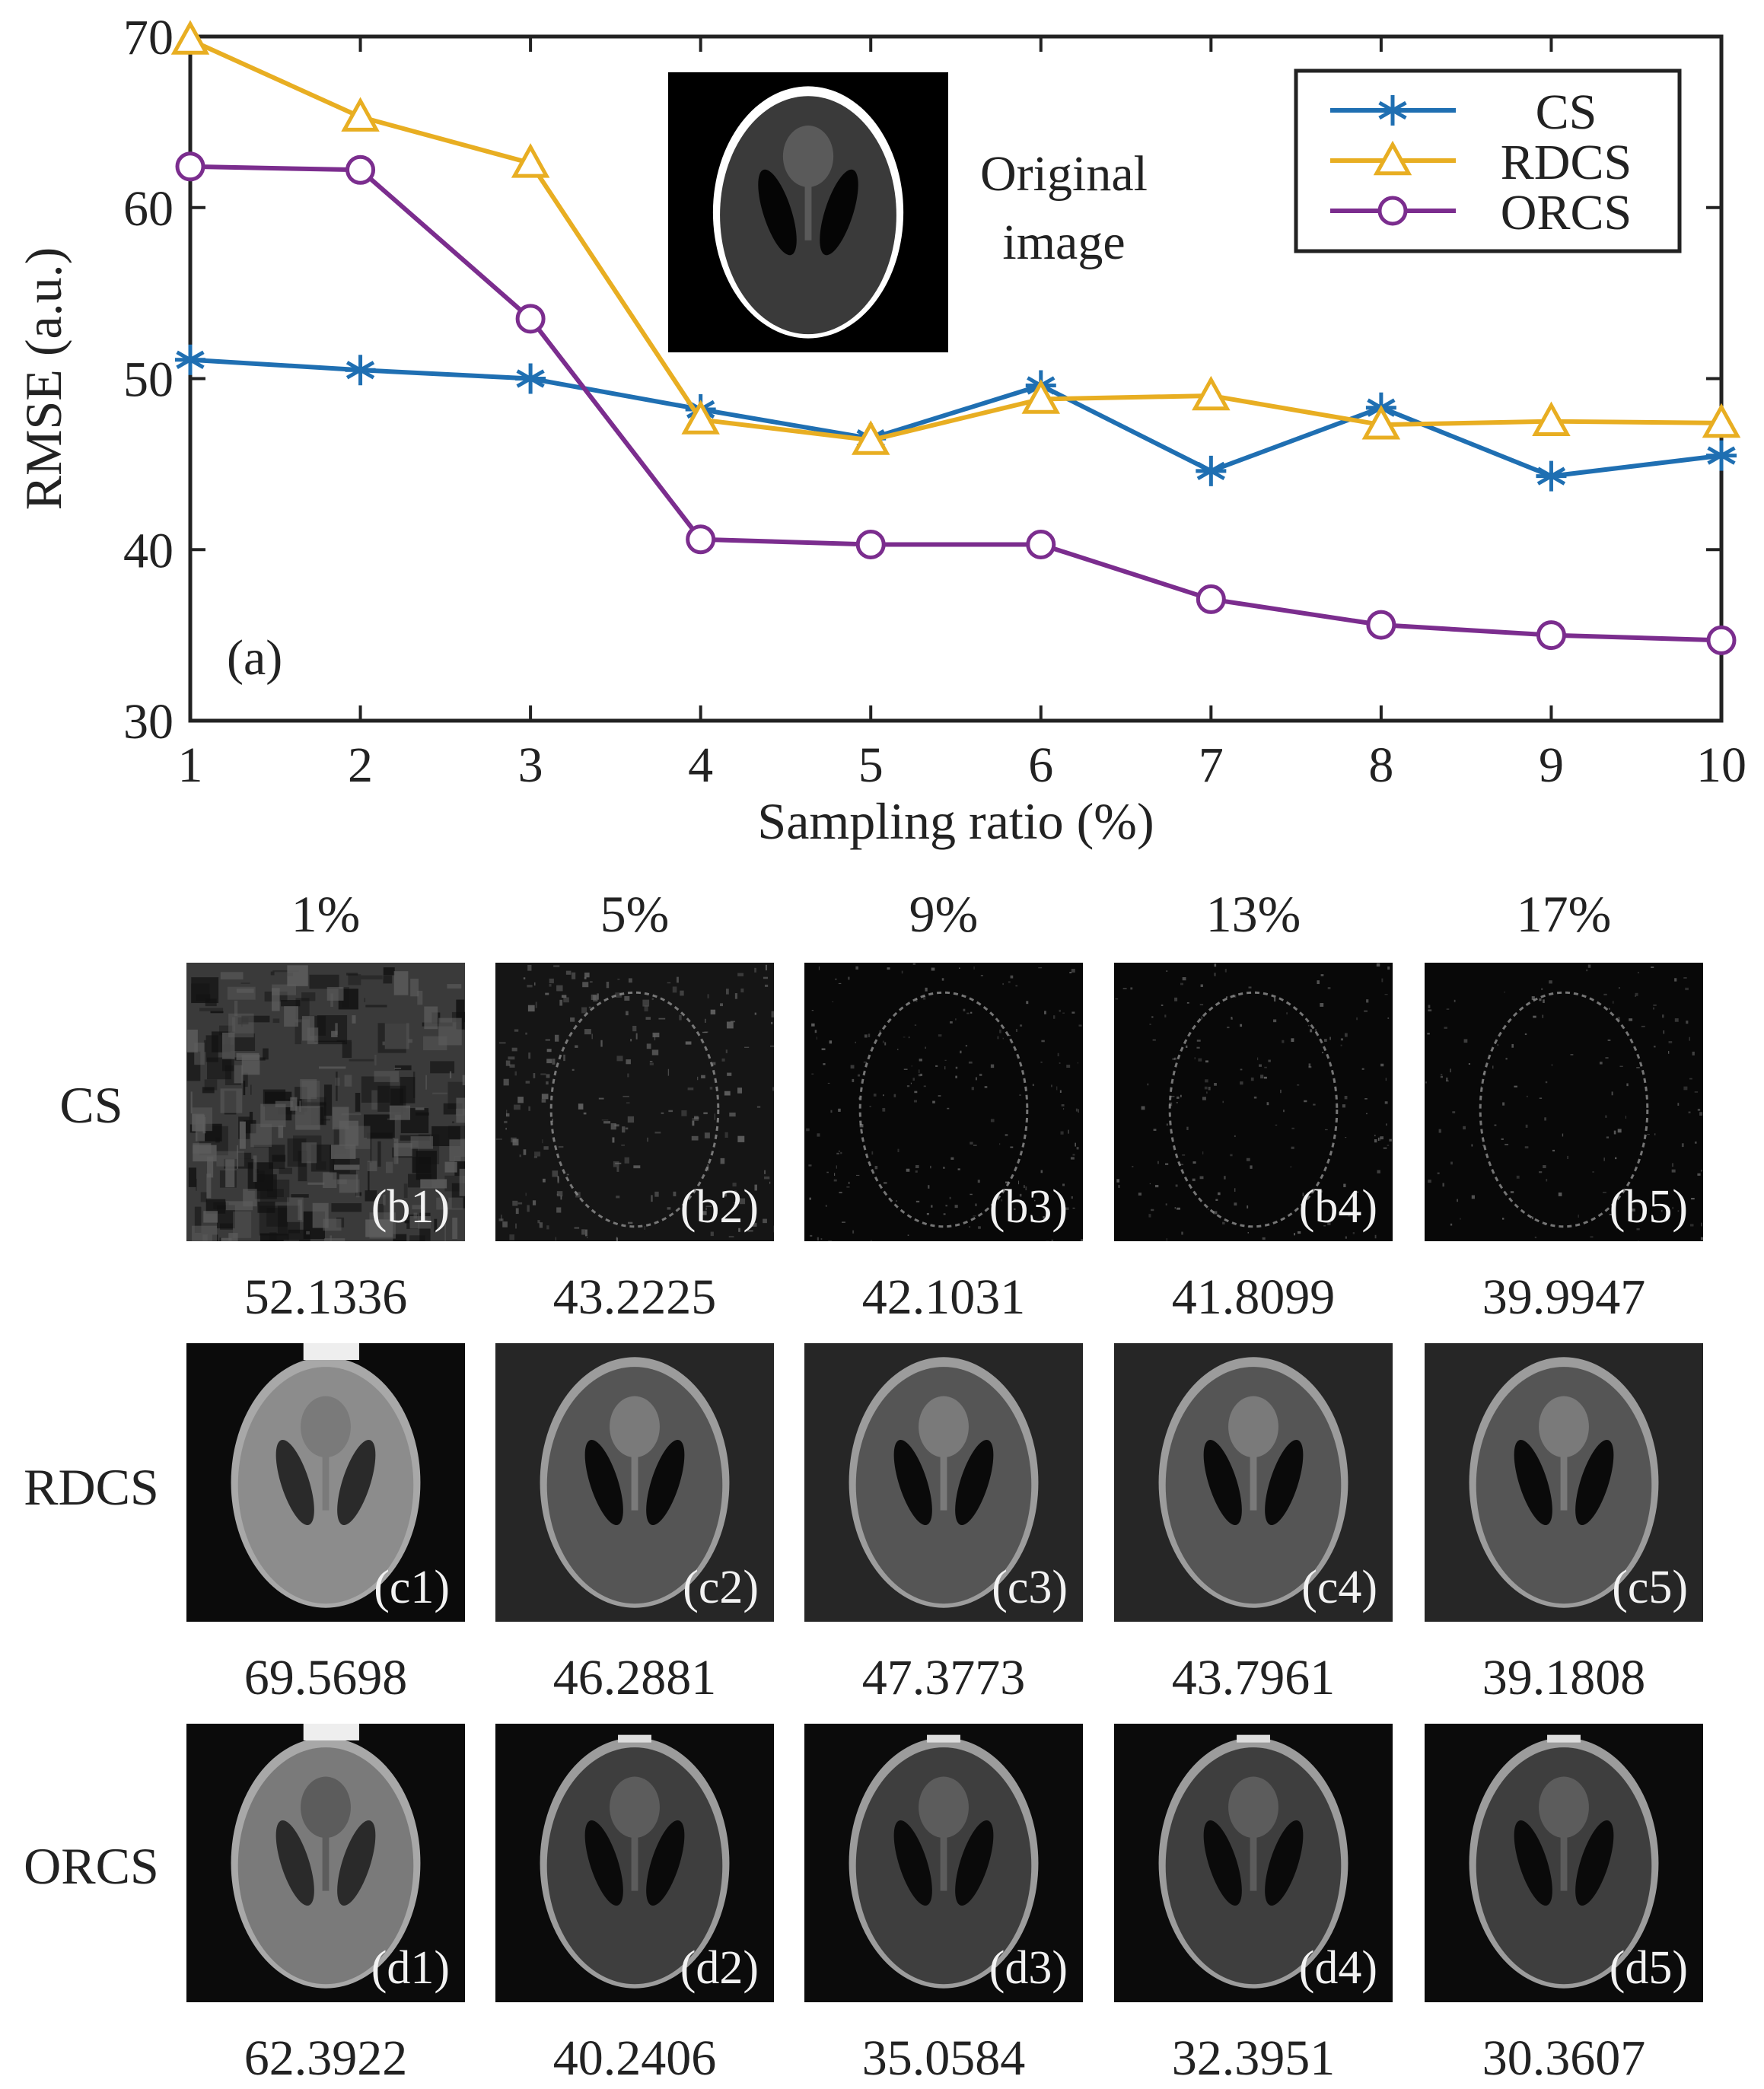  I want to click on data-point-orcs, so click(1381, 625).